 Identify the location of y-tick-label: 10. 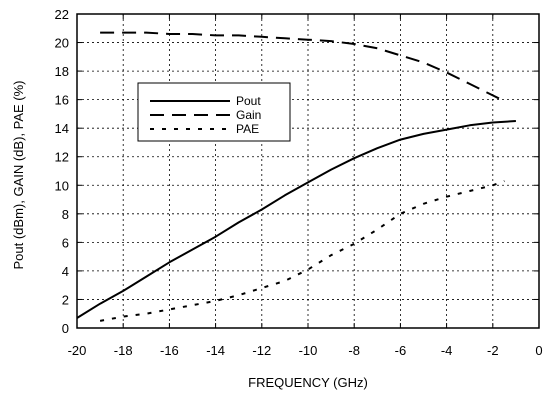
(62, 185).